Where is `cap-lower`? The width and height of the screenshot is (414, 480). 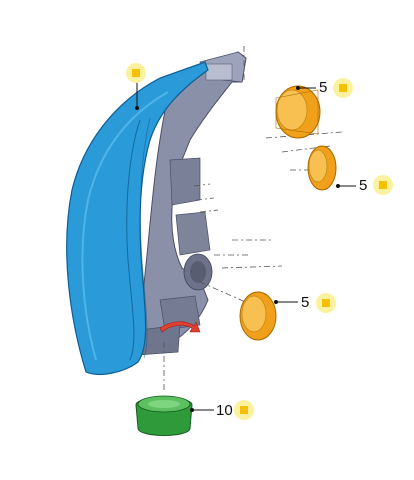 cap-lower is located at coordinates (258, 316).